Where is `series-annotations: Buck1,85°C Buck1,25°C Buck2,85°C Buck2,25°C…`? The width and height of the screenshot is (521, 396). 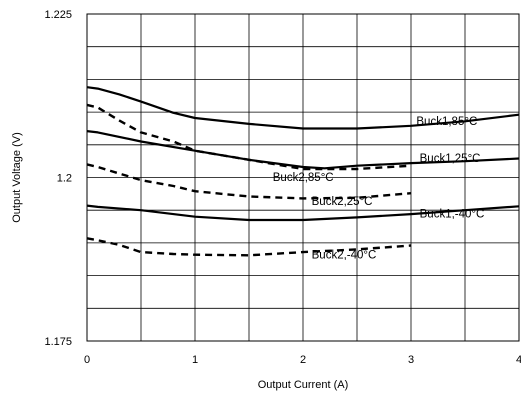
series-annotations: Buck1,85°C Buck1,25°C Buck2,85°C Buck2,25°C… is located at coordinates (379, 188).